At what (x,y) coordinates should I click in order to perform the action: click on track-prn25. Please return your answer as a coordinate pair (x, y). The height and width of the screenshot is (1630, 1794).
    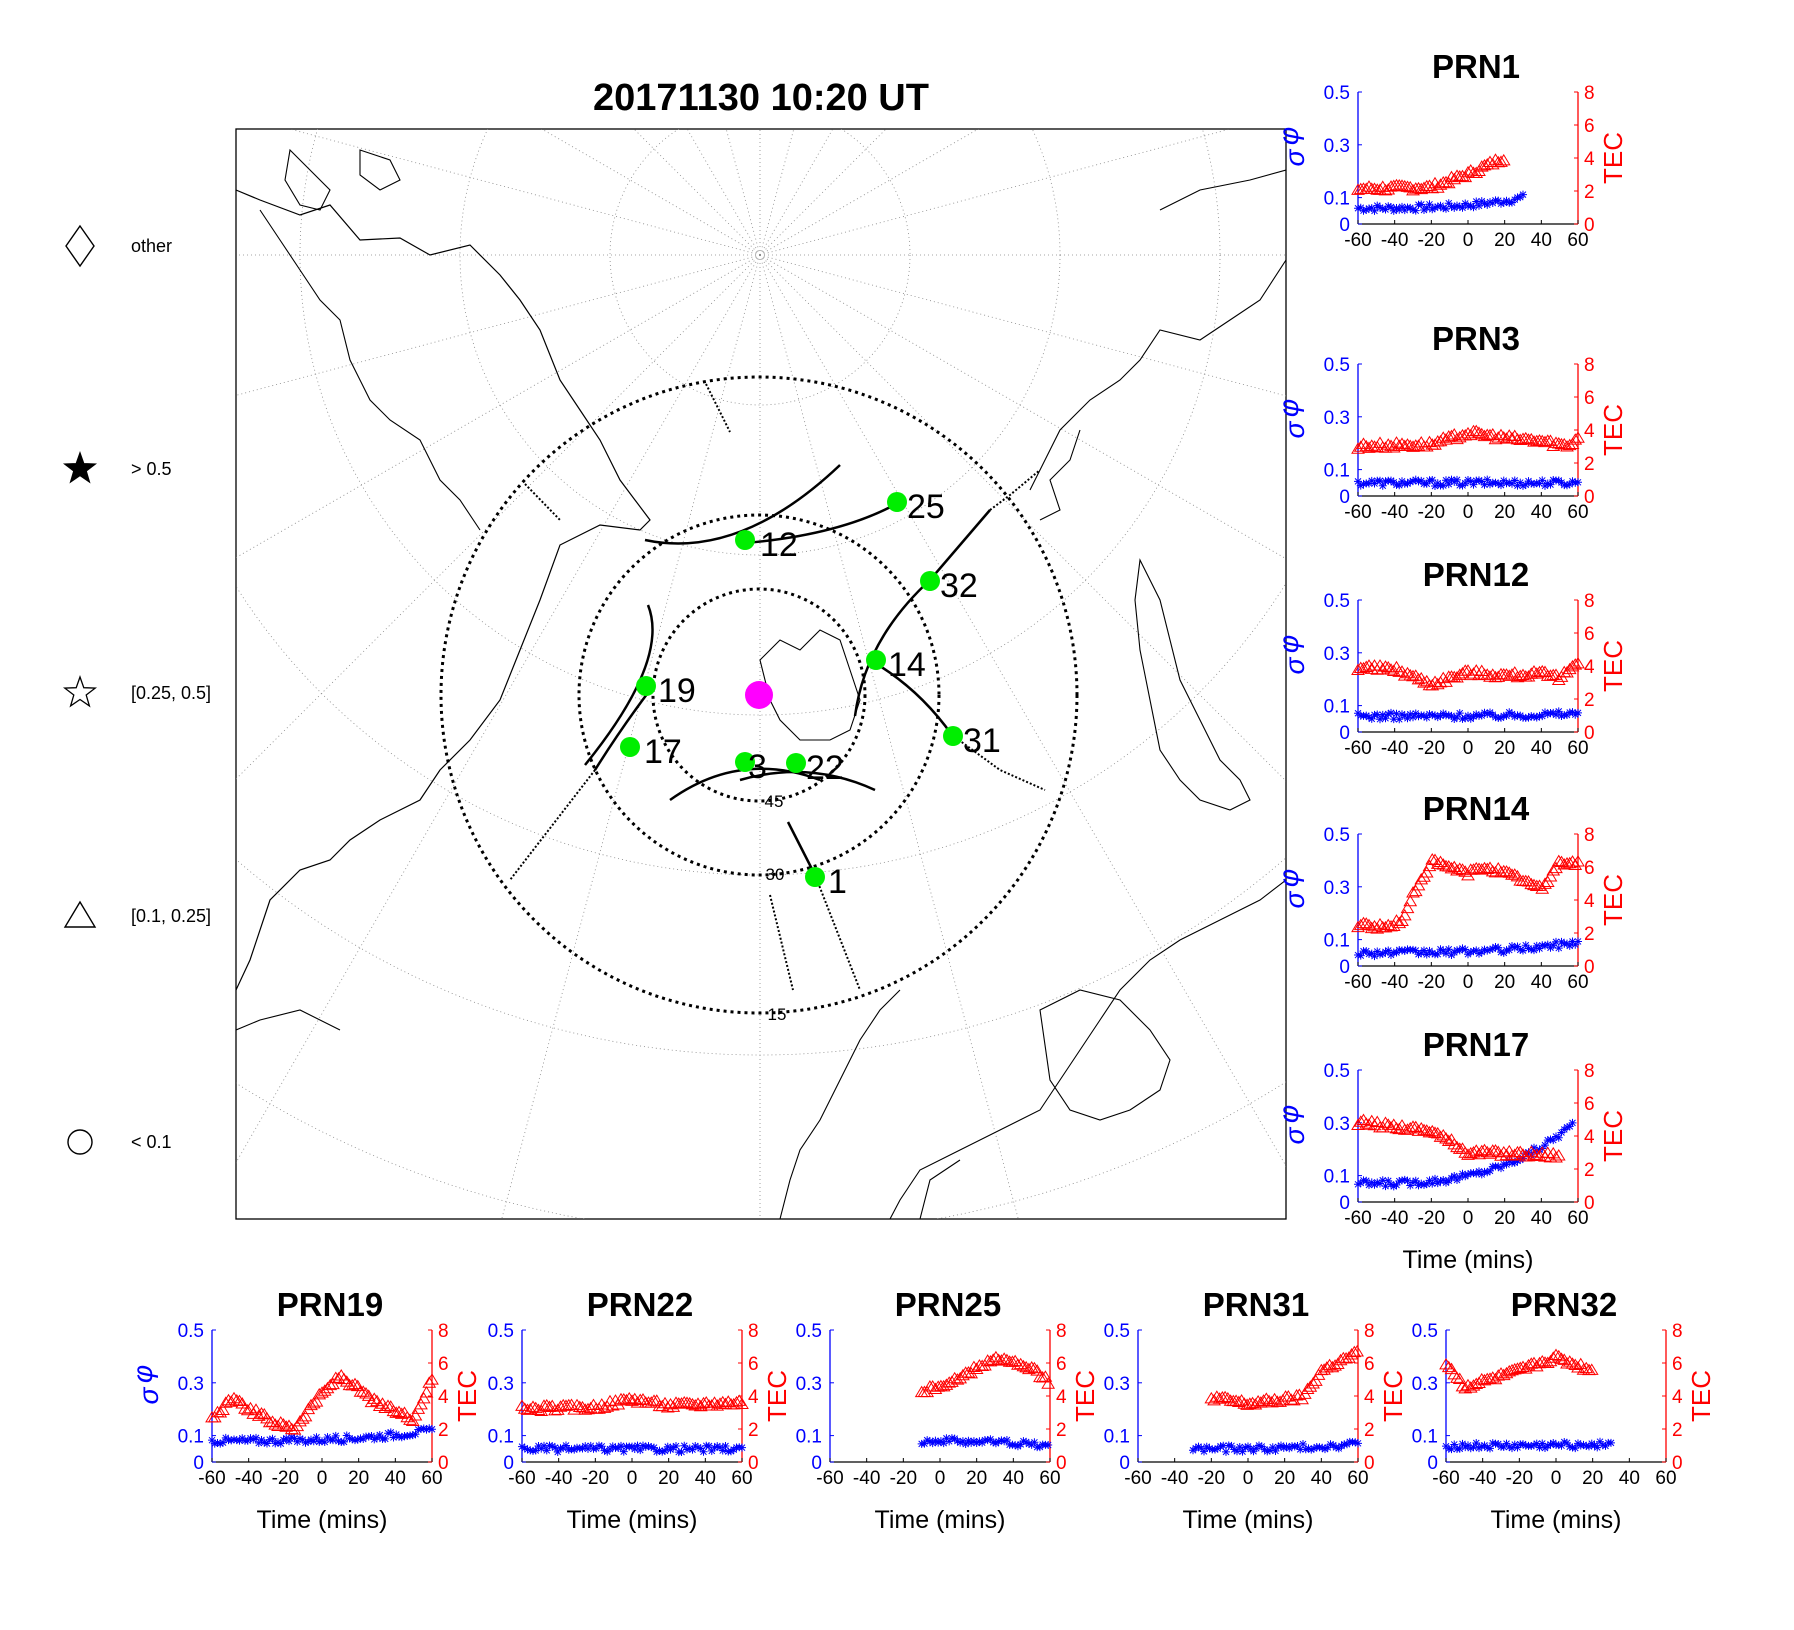
    Looking at the image, I should click on (821, 523).